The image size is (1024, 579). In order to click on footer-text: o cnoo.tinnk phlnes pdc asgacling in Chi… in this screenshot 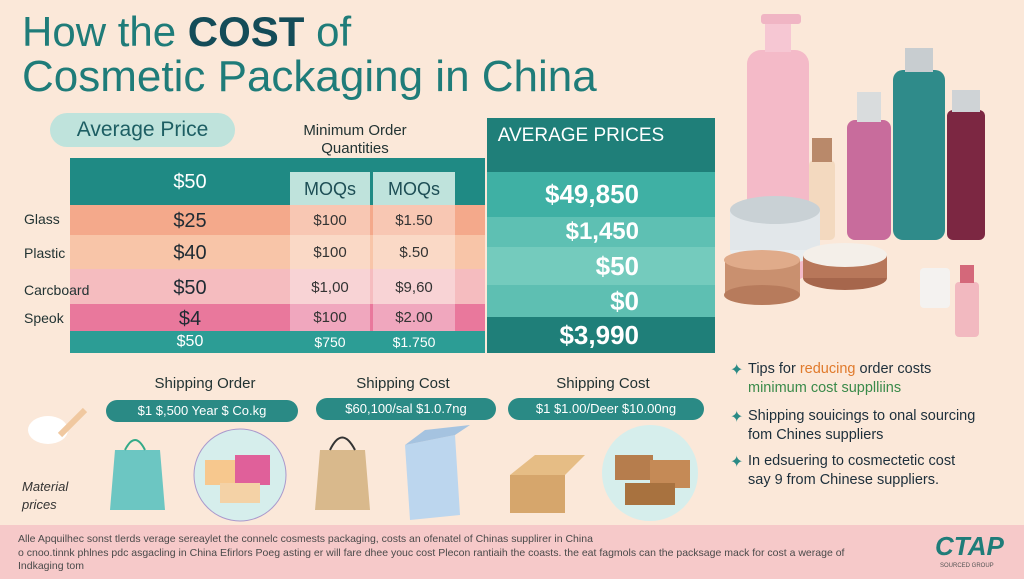, I will do `click(431, 559)`.